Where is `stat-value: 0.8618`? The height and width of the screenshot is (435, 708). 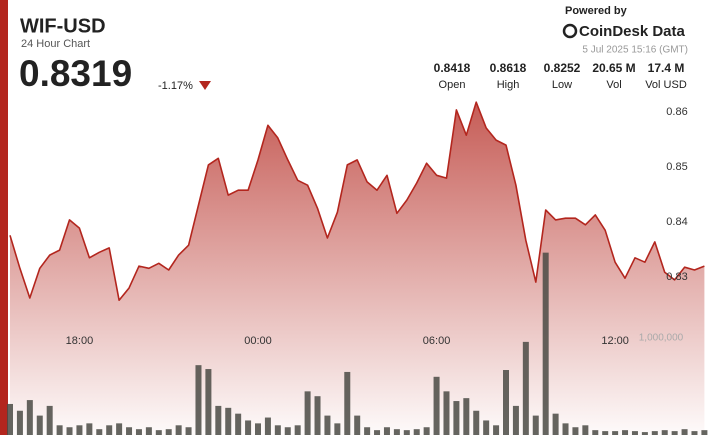 stat-value: 0.8618 is located at coordinates (508, 68).